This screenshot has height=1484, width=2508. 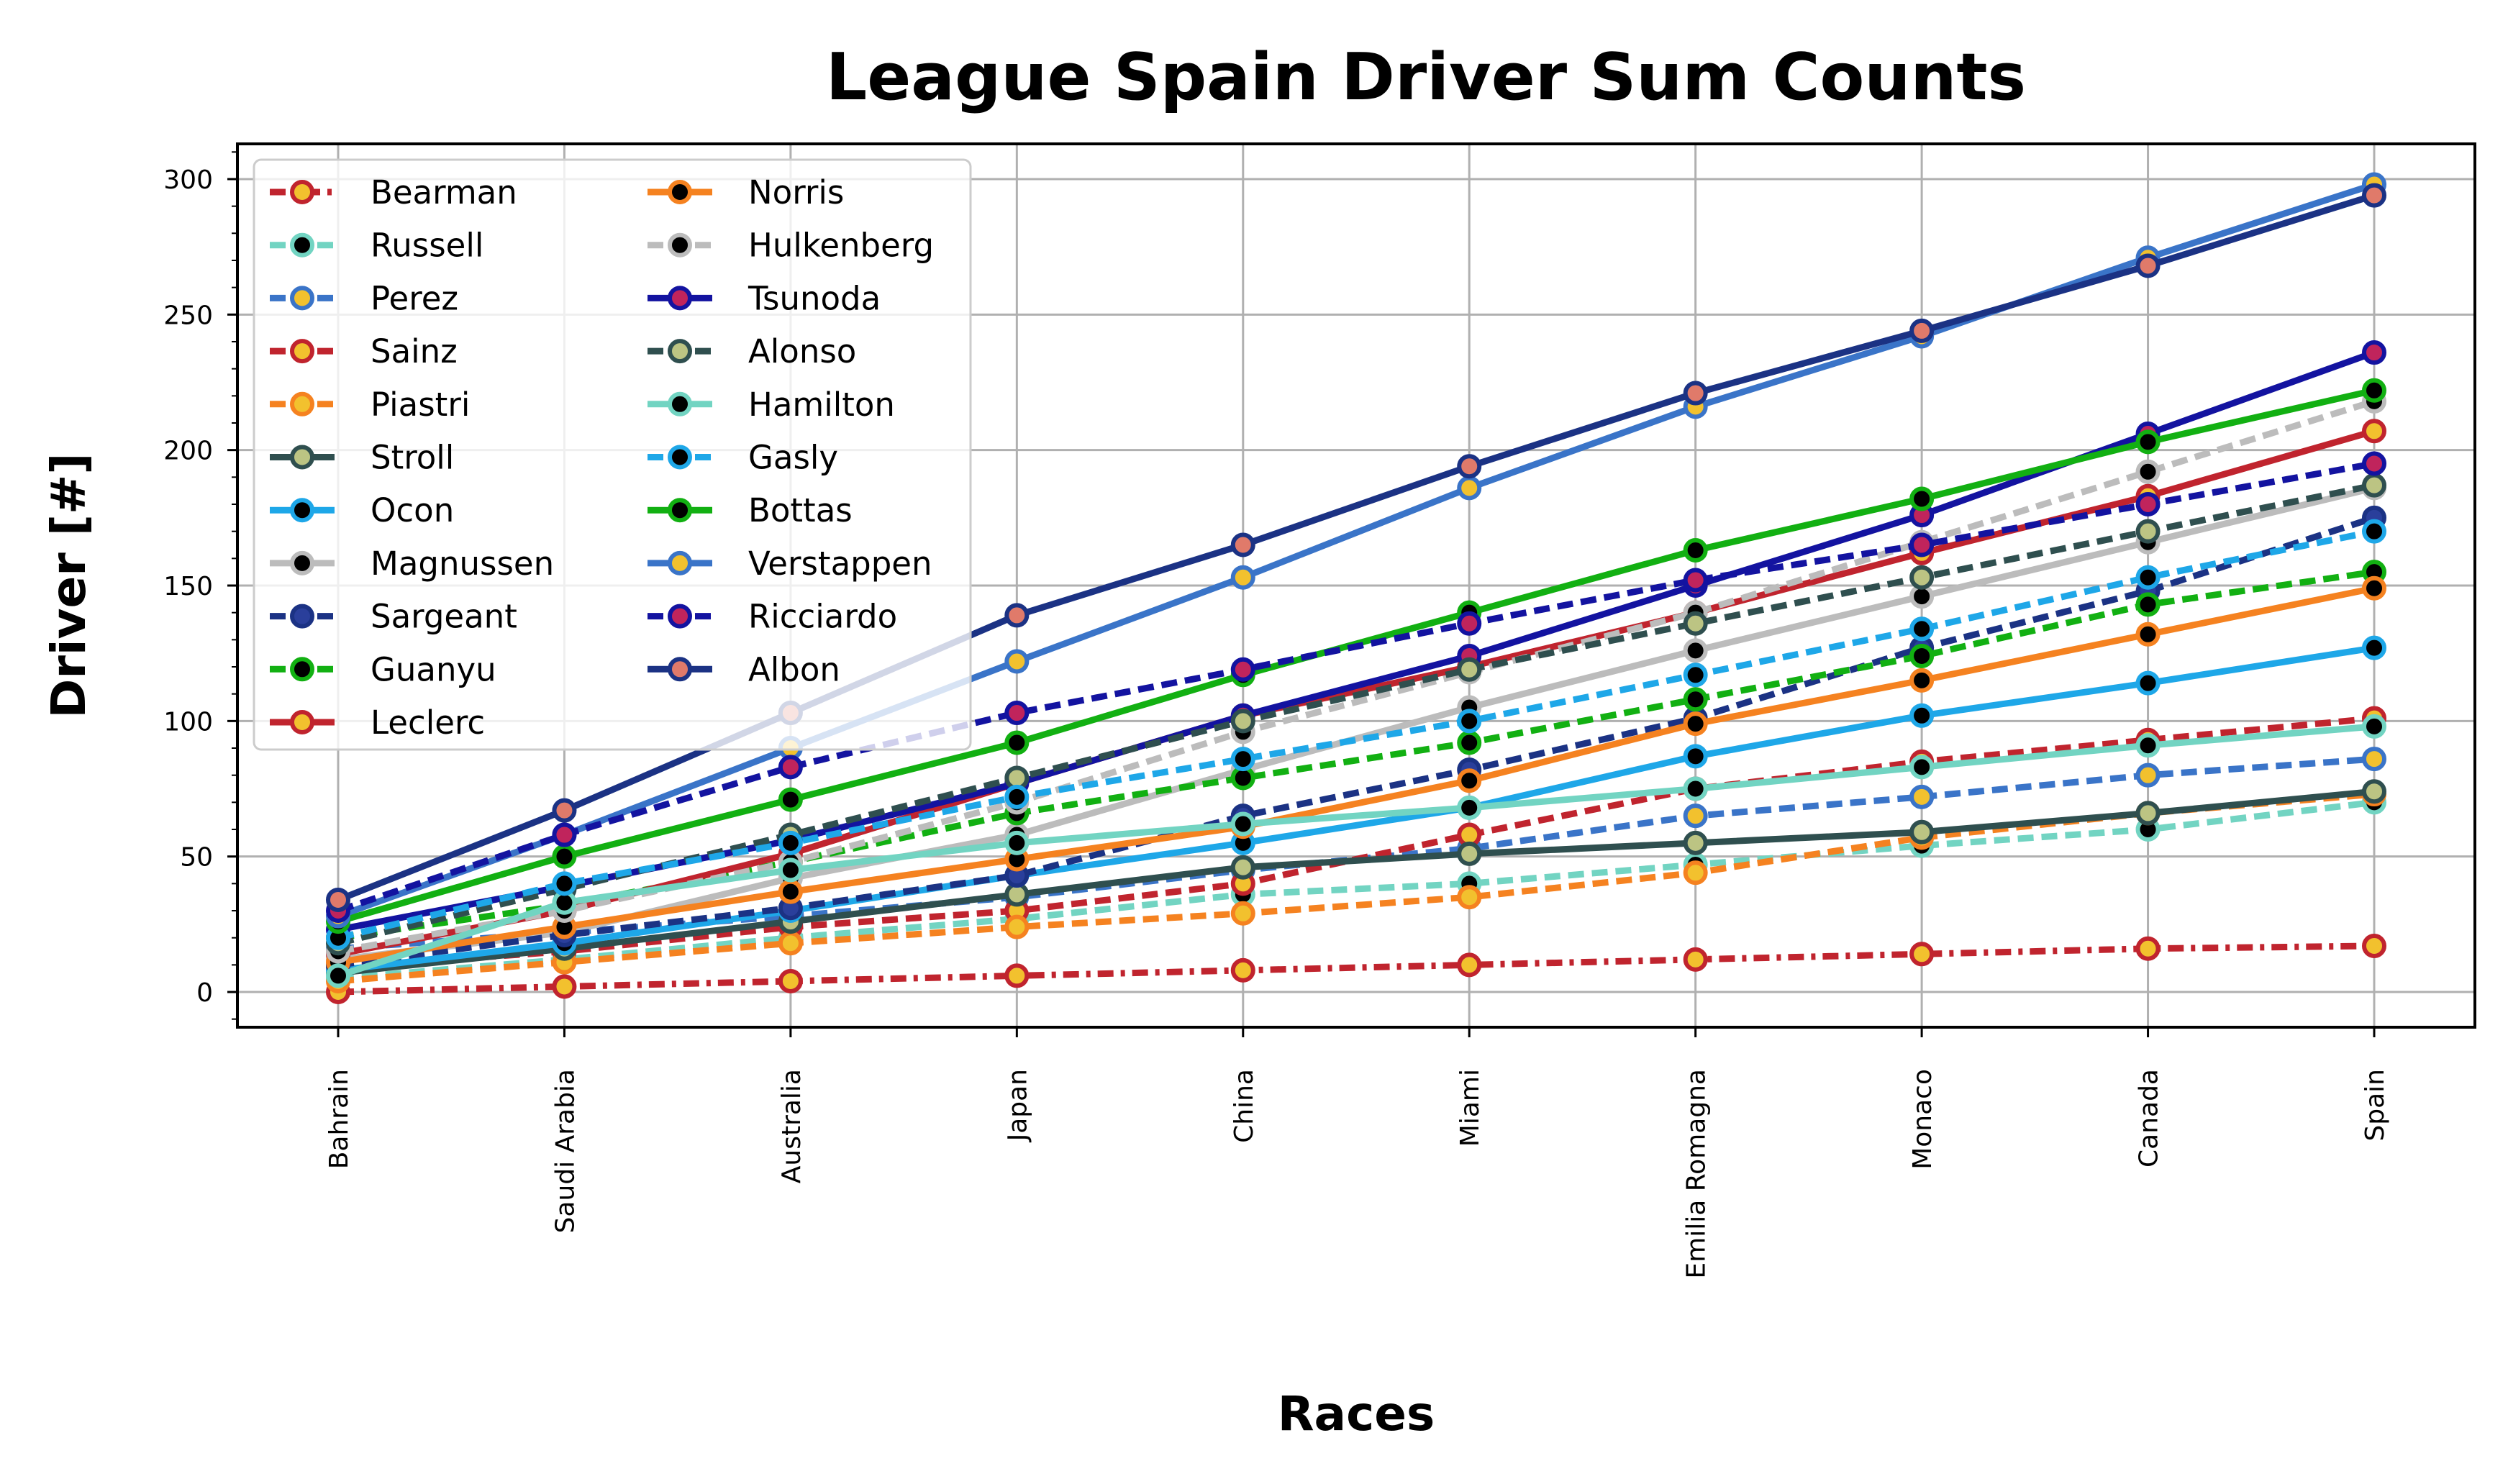 What do you see at coordinates (188, 315) in the screenshot?
I see `y-tick-label: 250` at bounding box center [188, 315].